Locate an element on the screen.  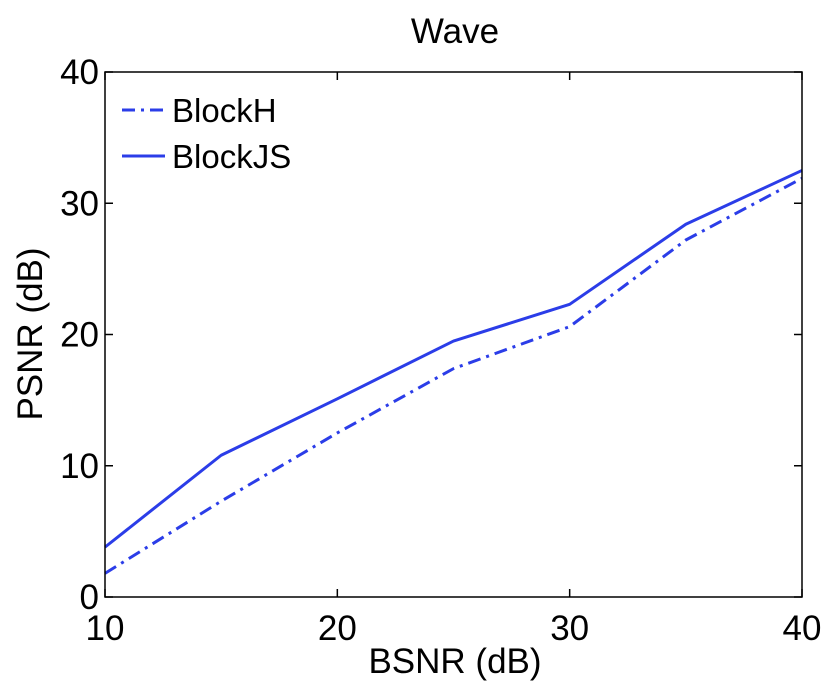
y-tick-label: 20 is located at coordinates (79, 335).